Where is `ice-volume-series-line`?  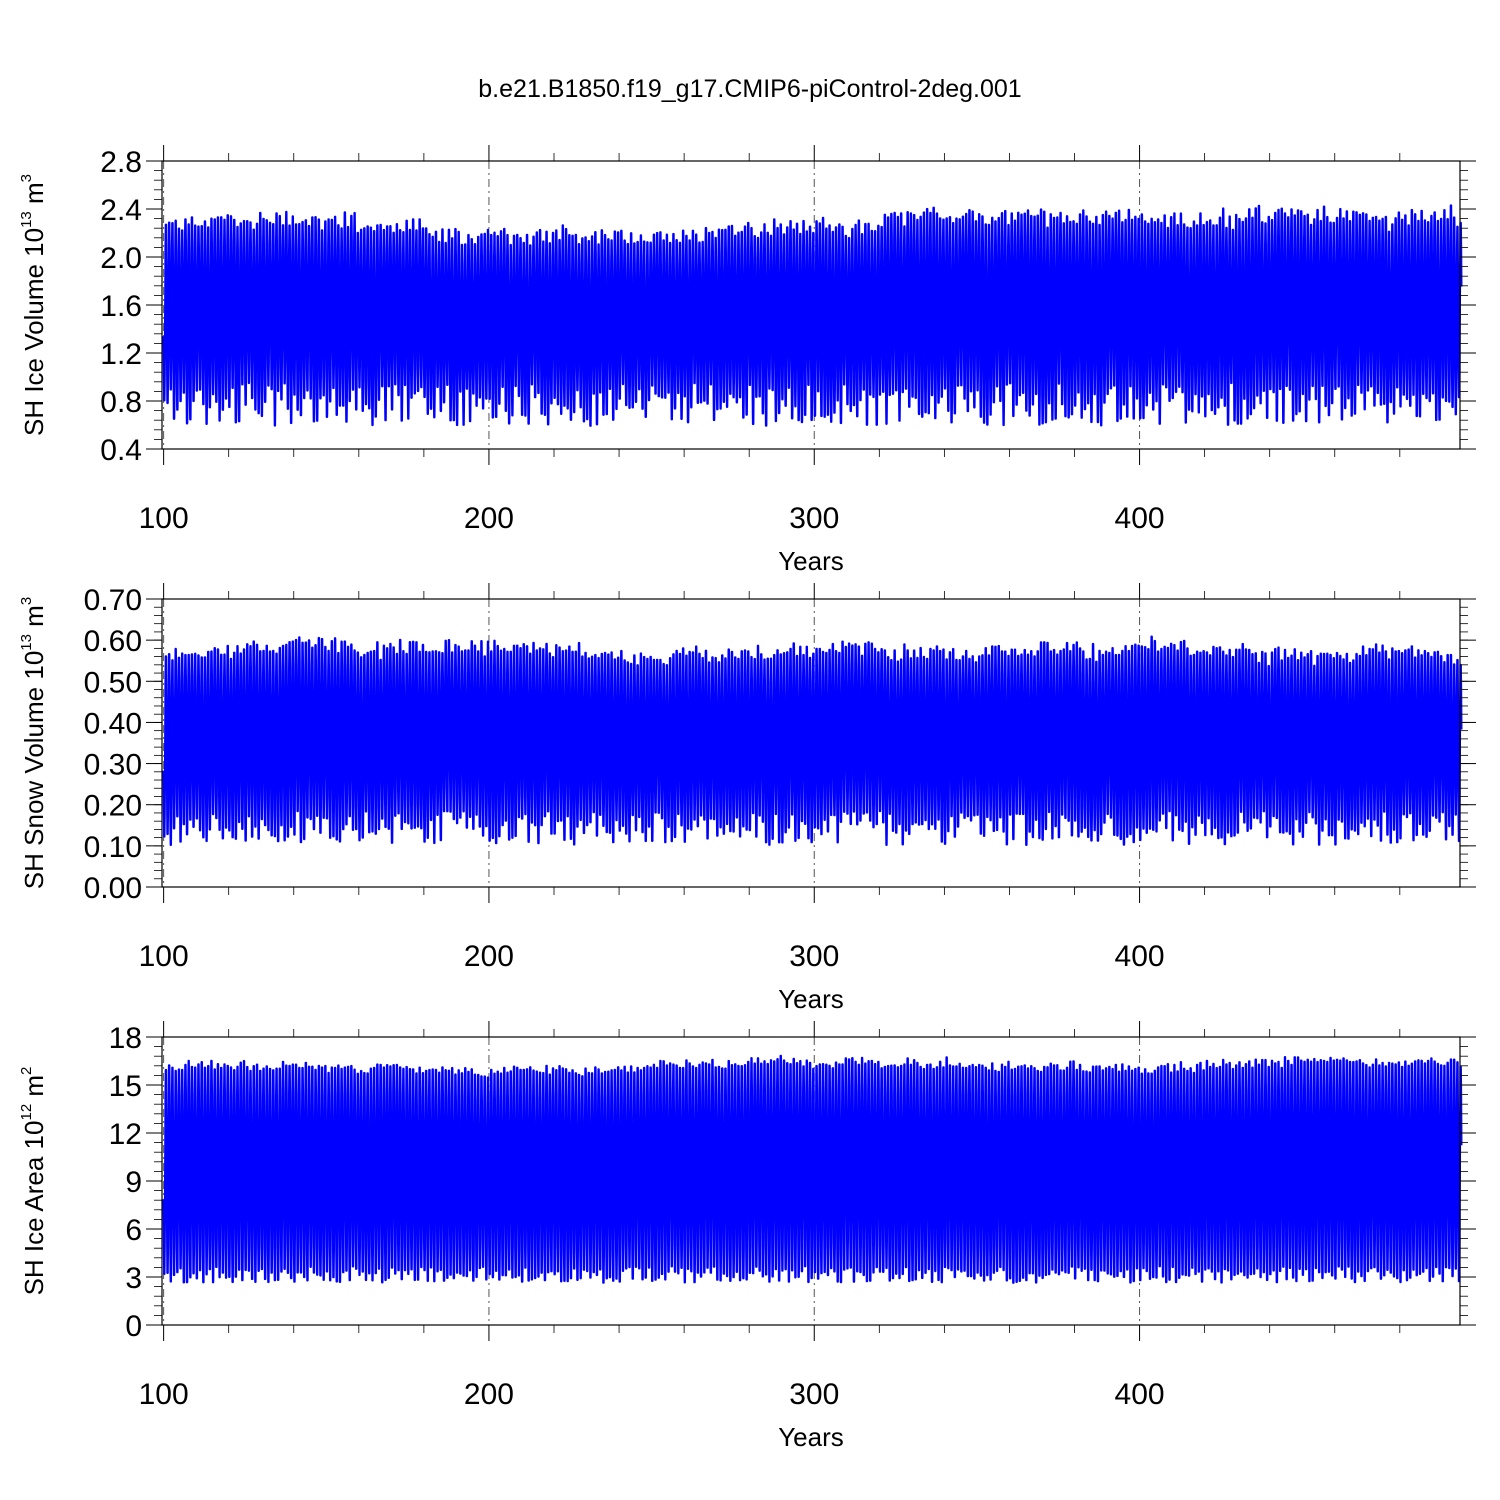
ice-volume-series-line is located at coordinates (812, 315).